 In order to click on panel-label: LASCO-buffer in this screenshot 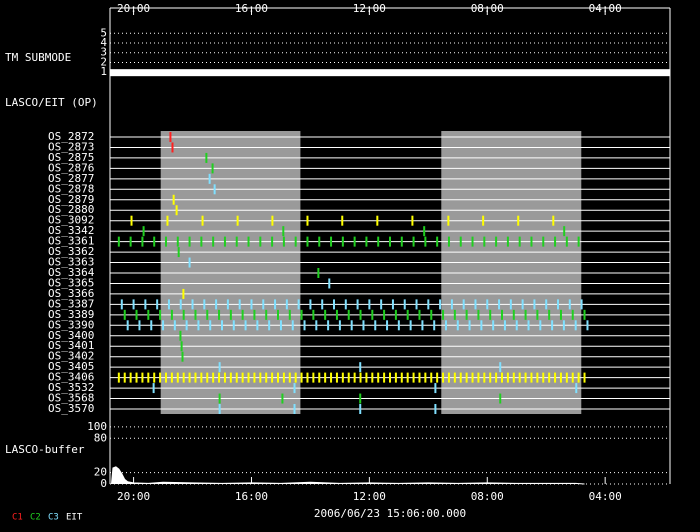, I will do `click(45, 449)`.